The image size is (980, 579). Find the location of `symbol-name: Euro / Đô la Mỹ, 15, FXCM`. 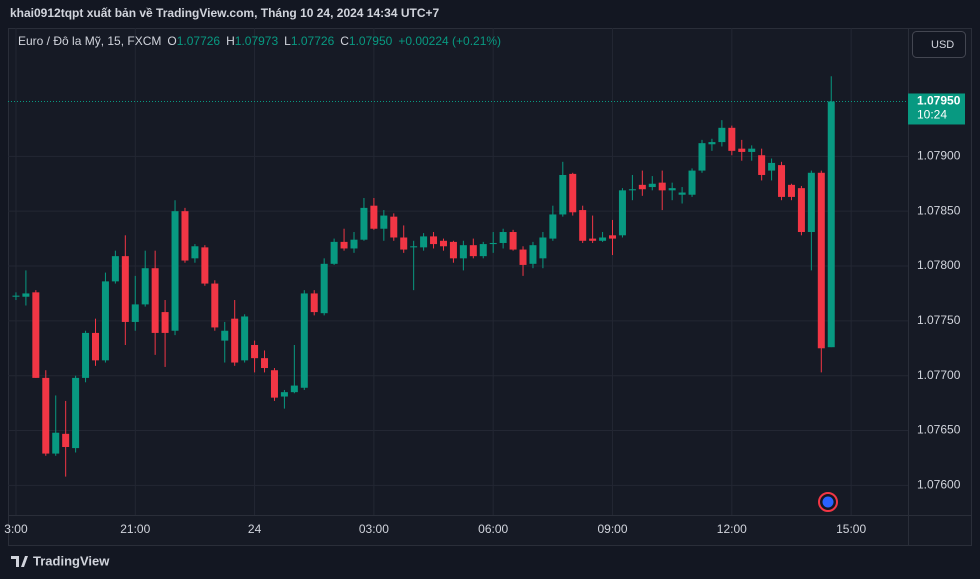

symbol-name: Euro / Đô la Mỹ, 15, FXCM is located at coordinates (89, 41).